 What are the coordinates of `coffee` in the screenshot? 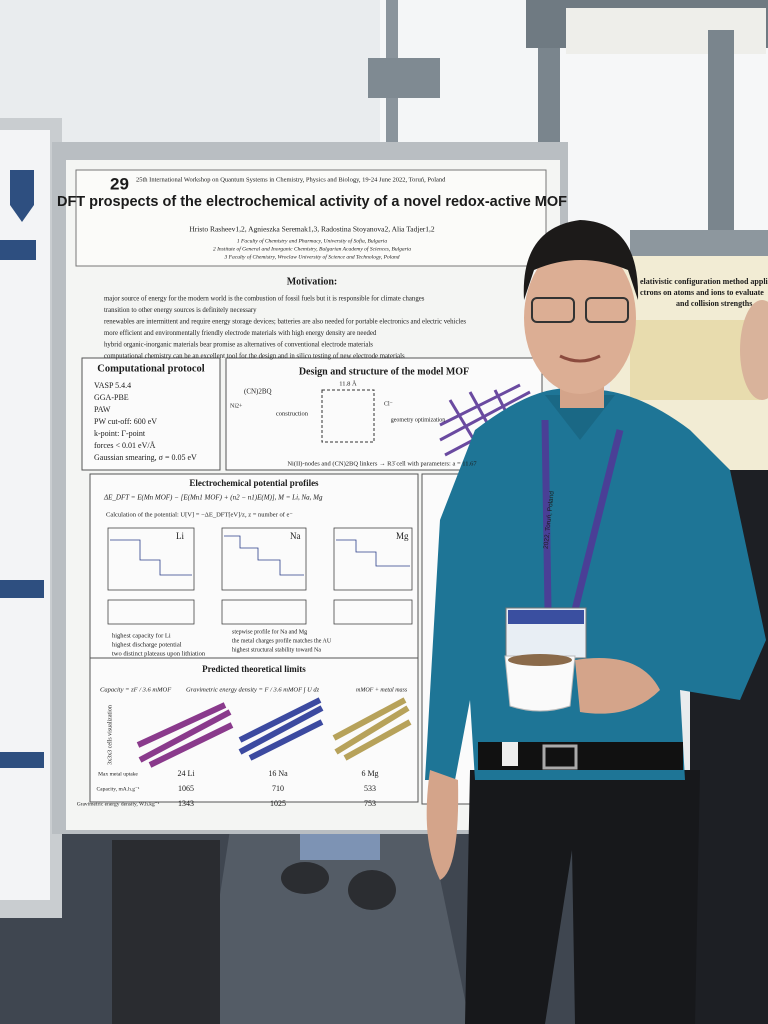 It's located at (540, 660).